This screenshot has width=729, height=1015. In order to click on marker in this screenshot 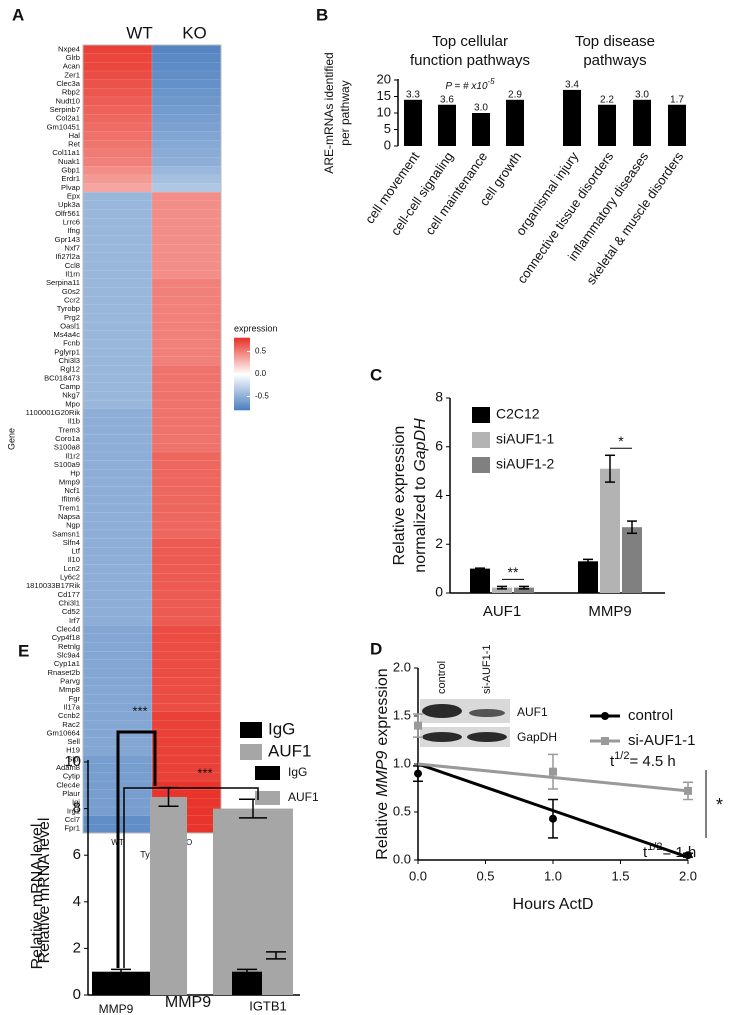, I will do `click(418, 773)`.